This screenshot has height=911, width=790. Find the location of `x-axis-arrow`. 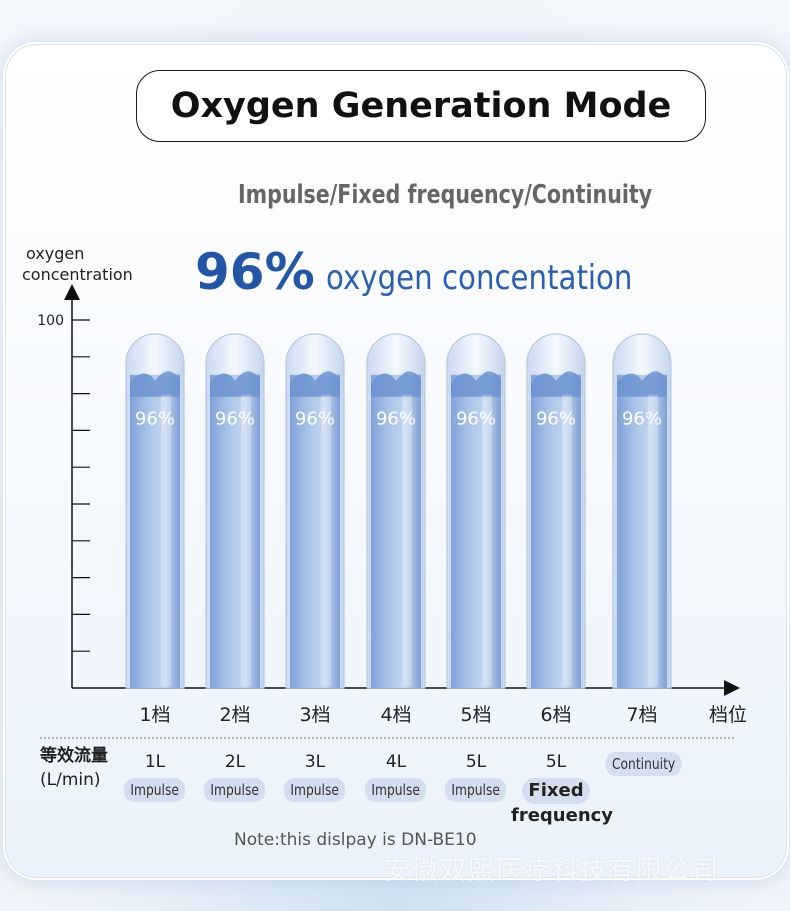

x-axis-arrow is located at coordinates (732, 688).